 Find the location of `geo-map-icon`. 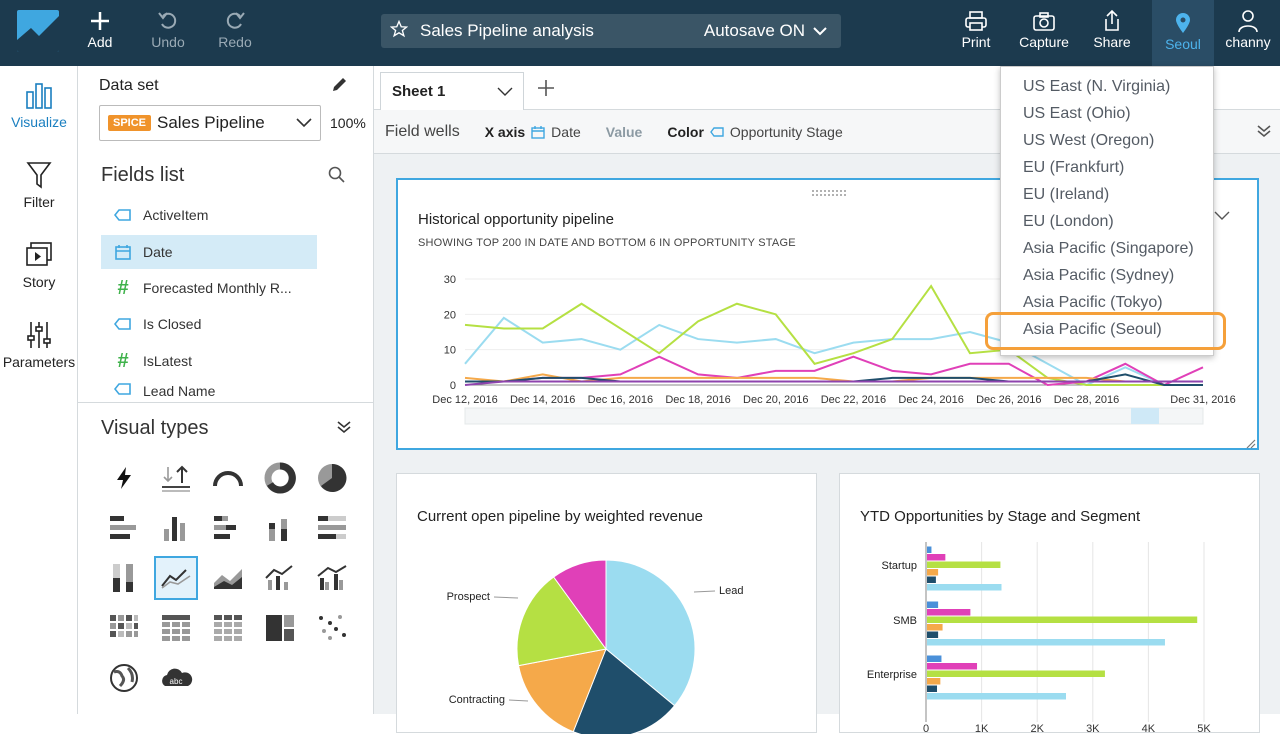

geo-map-icon is located at coordinates (124, 678).